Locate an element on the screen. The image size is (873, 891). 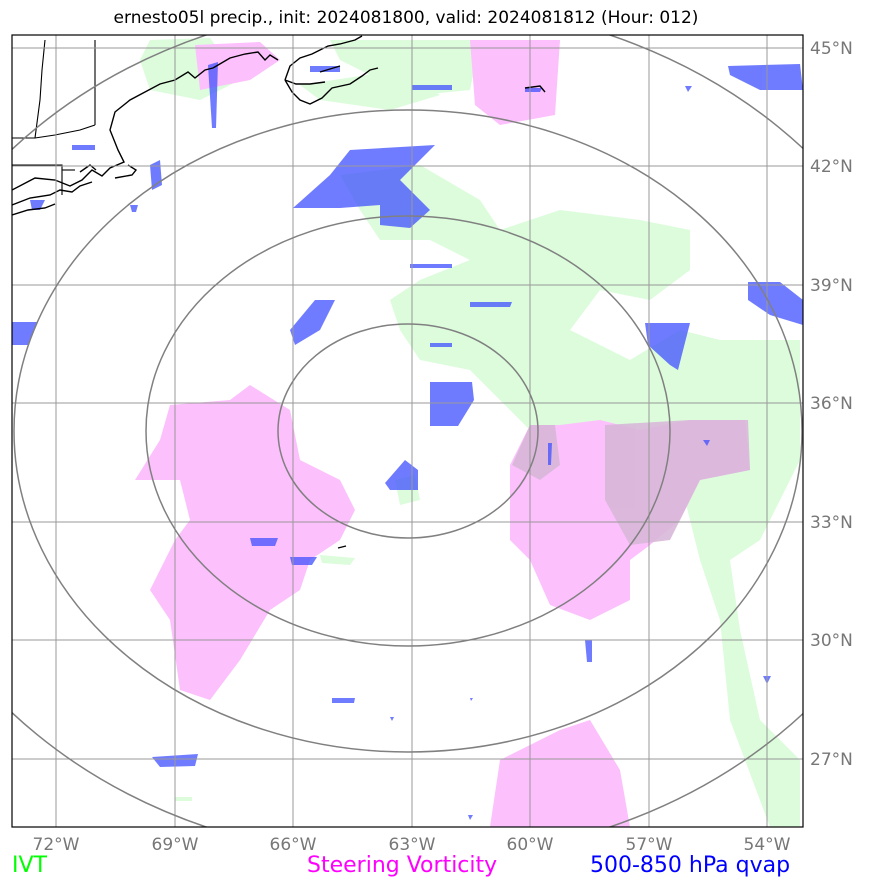
lat-tick: 36°N is located at coordinates (831, 404).